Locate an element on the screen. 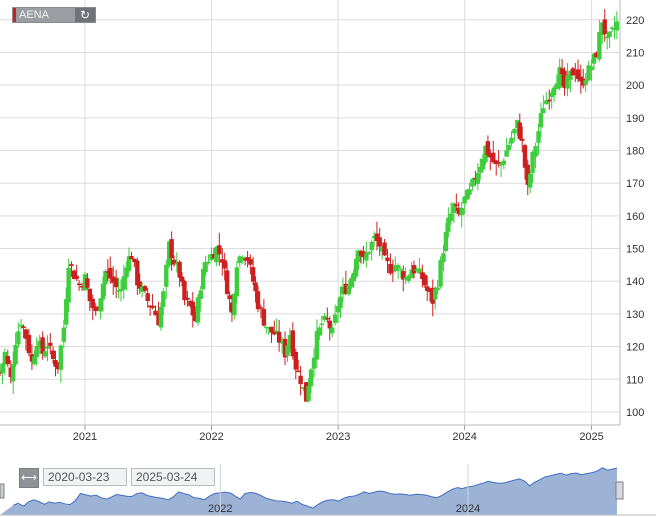 The image size is (656, 517). range-from-input is located at coordinates (85, 477).